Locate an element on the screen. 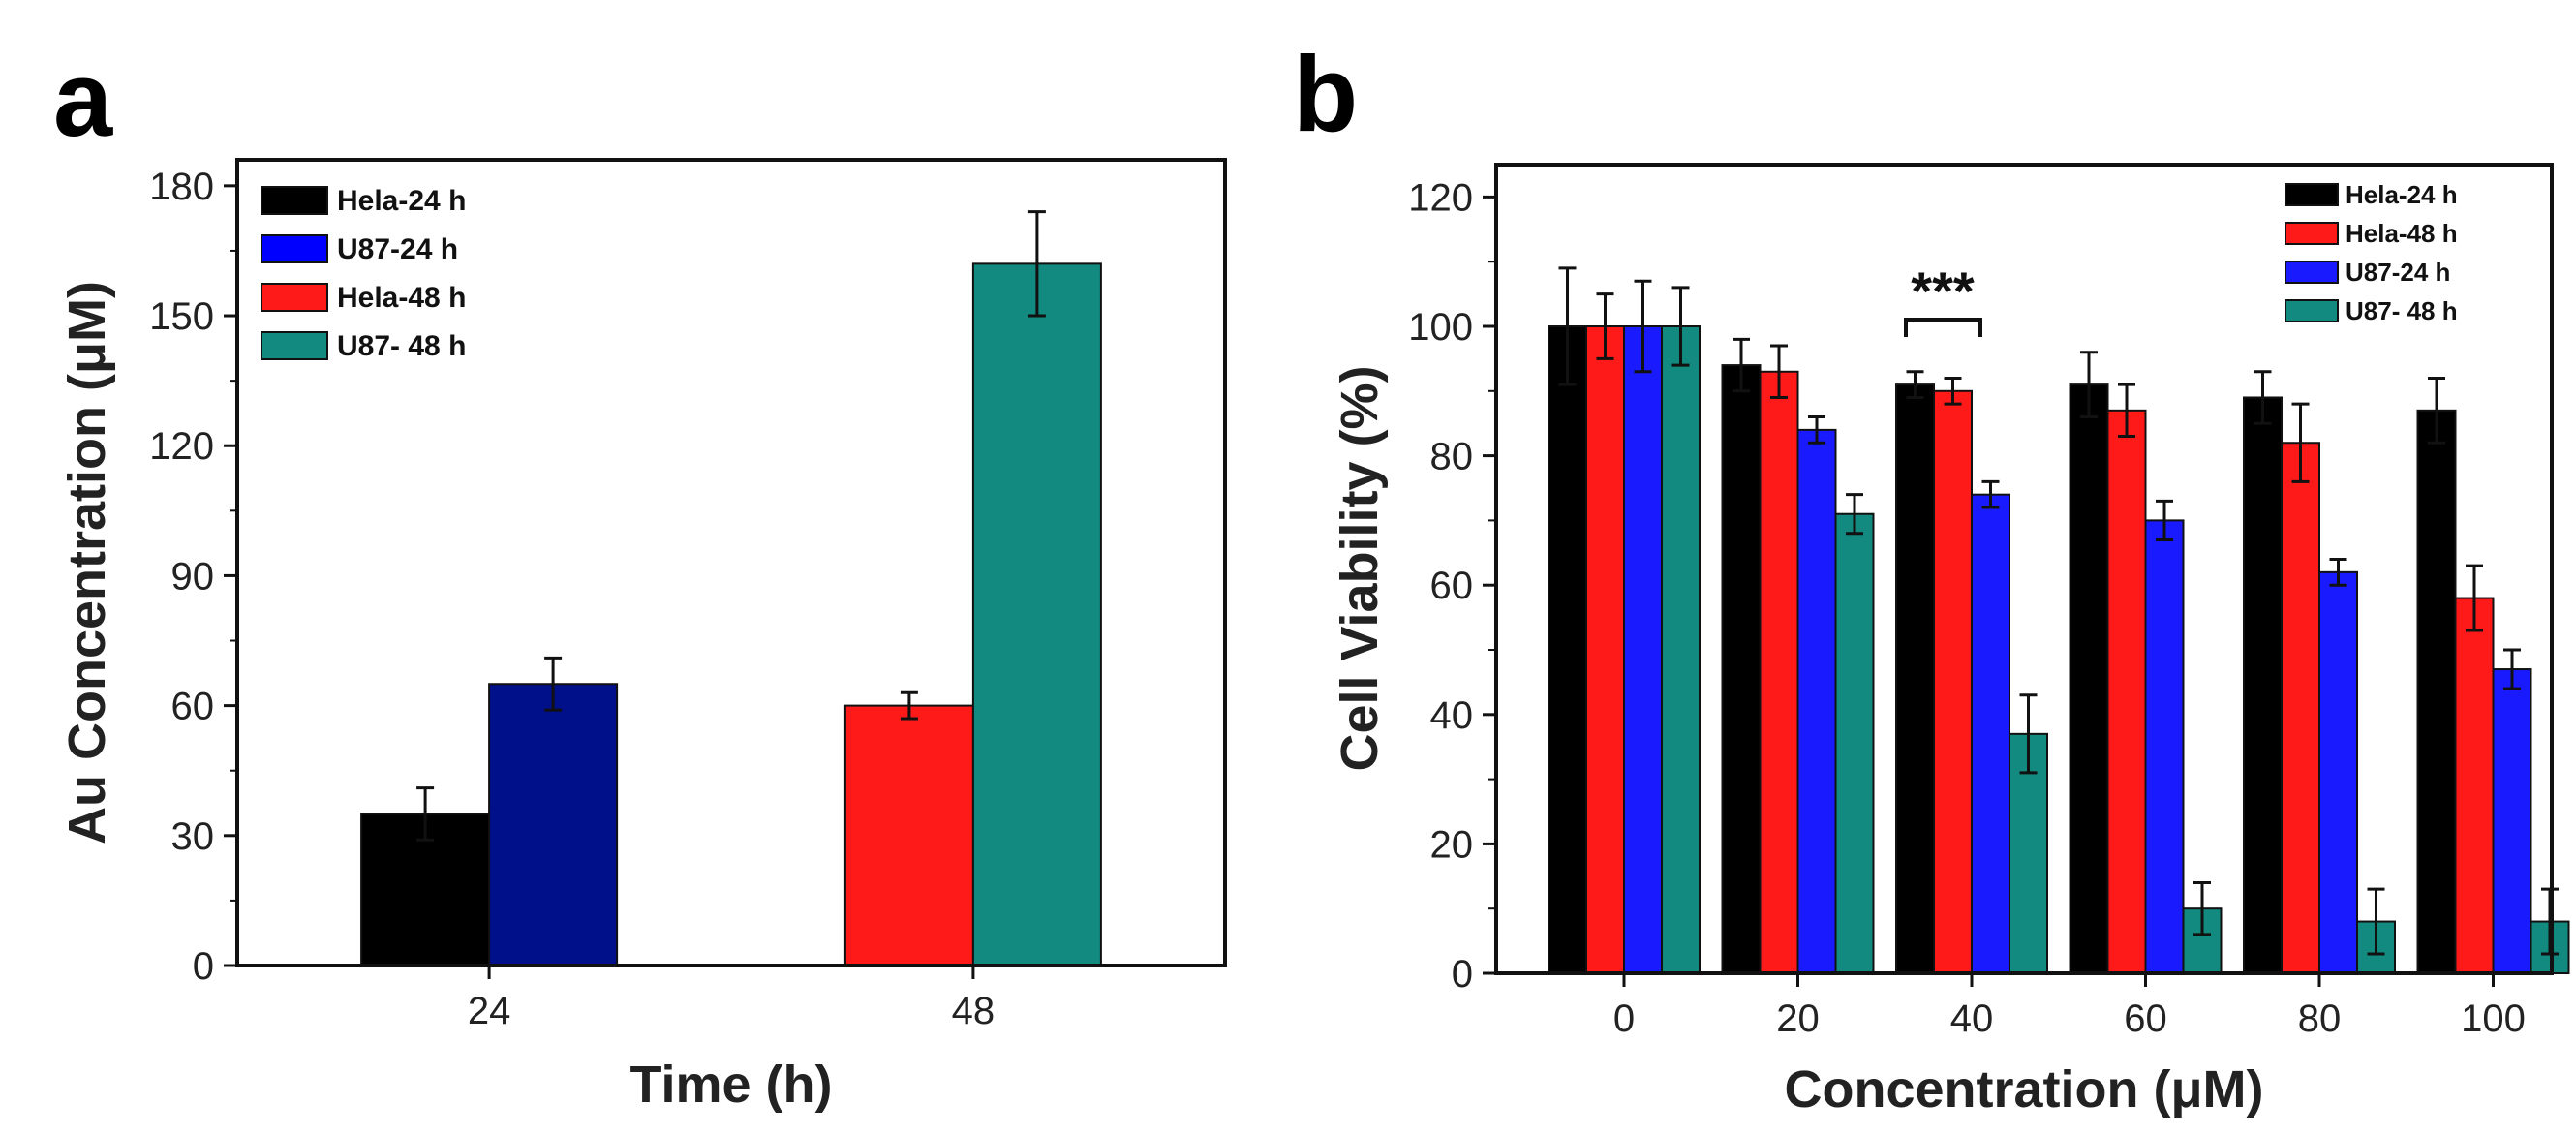 This screenshot has height=1135, width=2576. legend-item-hela-24-h: Hela-24 h is located at coordinates (2371, 194).